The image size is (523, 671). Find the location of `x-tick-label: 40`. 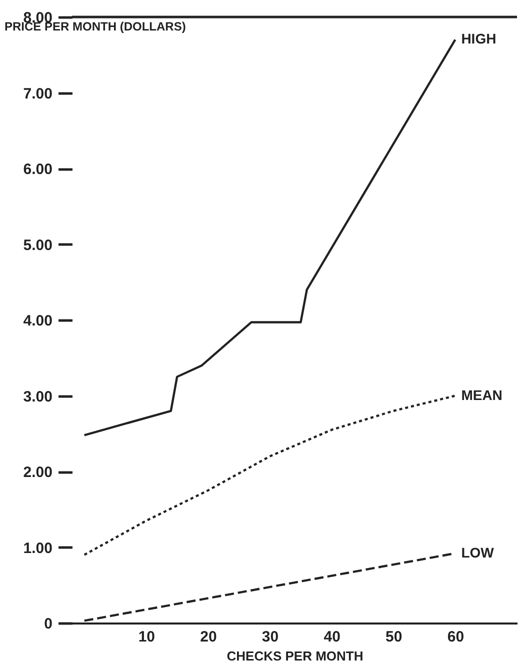

x-tick-label: 40 is located at coordinates (332, 637).